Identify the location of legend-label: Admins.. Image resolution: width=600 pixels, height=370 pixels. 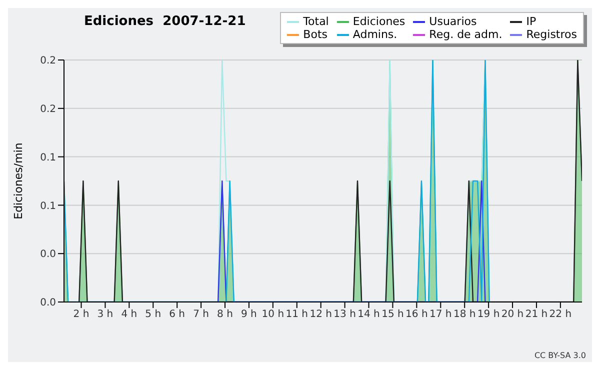
(375, 34).